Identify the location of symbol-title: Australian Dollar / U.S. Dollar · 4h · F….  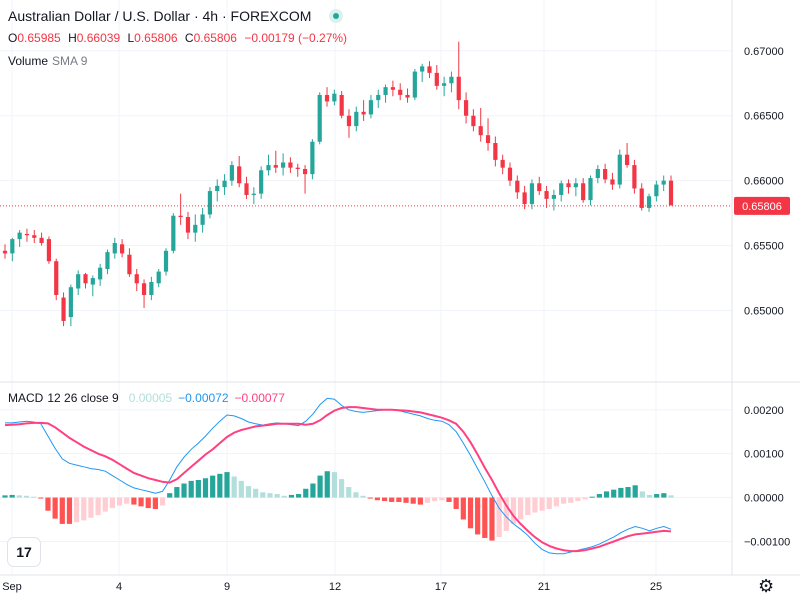
(160, 16).